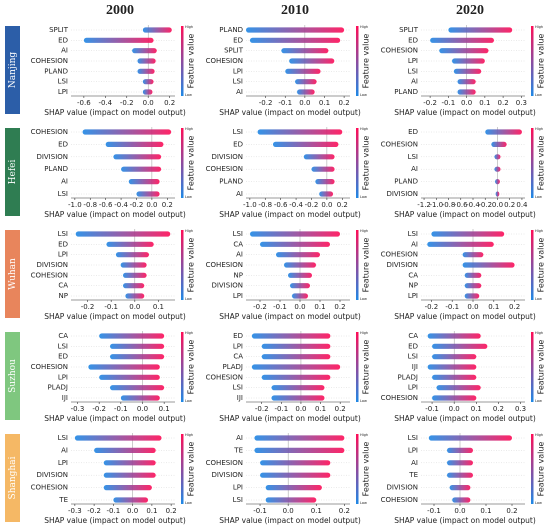 The height and width of the screenshot is (530, 550). What do you see at coordinates (476, 409) in the screenshot?
I see `x-tick-label: 0.1` at bounding box center [476, 409].